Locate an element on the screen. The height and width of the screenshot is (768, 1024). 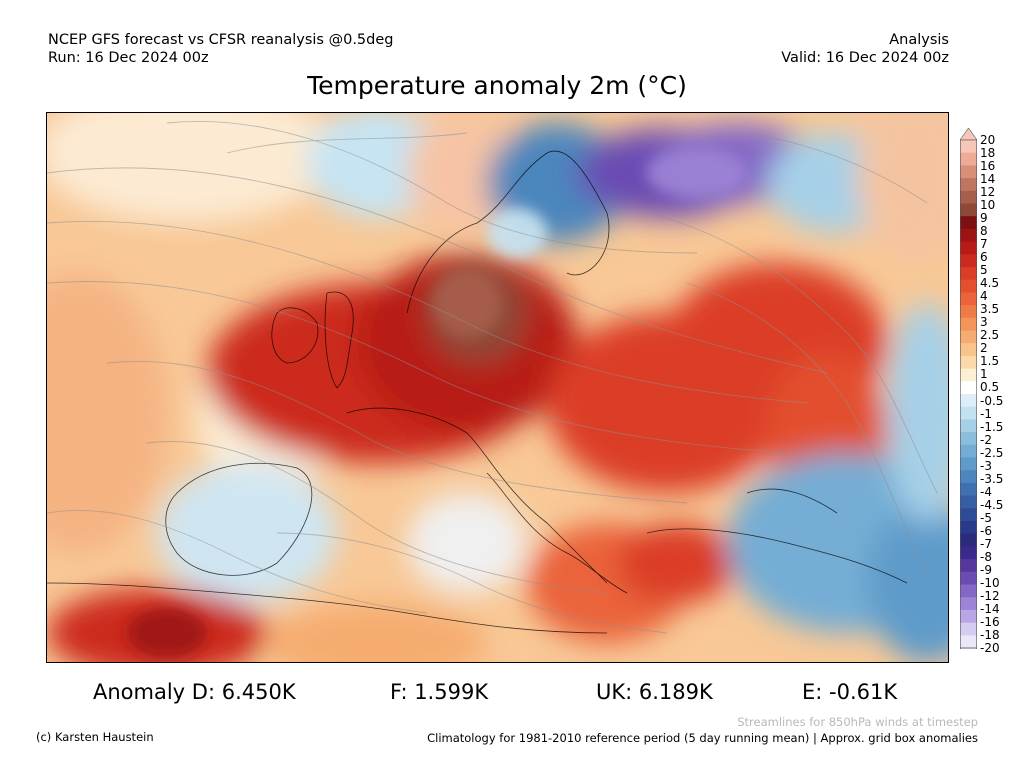
colorbar-tick-label: -6 is located at coordinates (986, 530).